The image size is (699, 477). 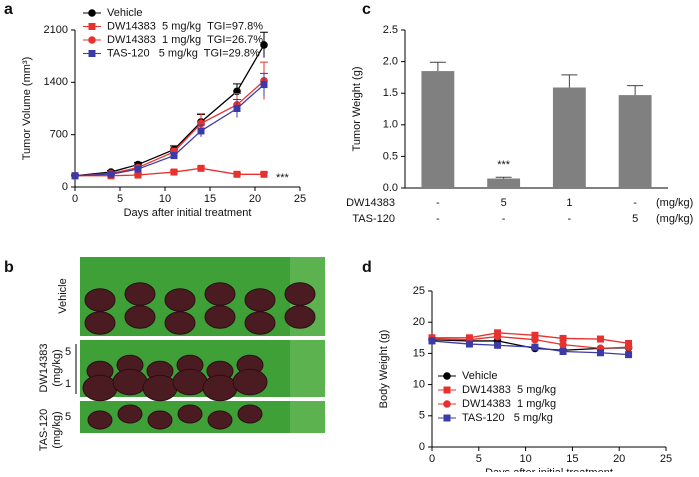 I want to click on y-tick-label: 2100, so click(x=56, y=30).